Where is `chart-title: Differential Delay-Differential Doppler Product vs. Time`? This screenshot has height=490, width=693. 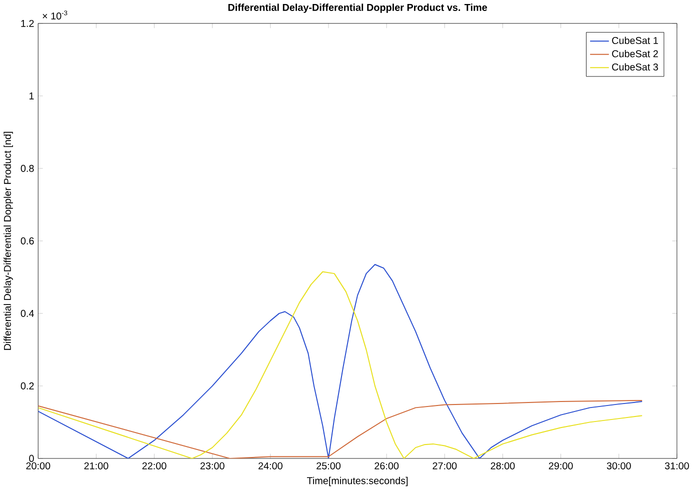
chart-title: Differential Delay-Differential Doppler Product vs. Time is located at coordinates (358, 8).